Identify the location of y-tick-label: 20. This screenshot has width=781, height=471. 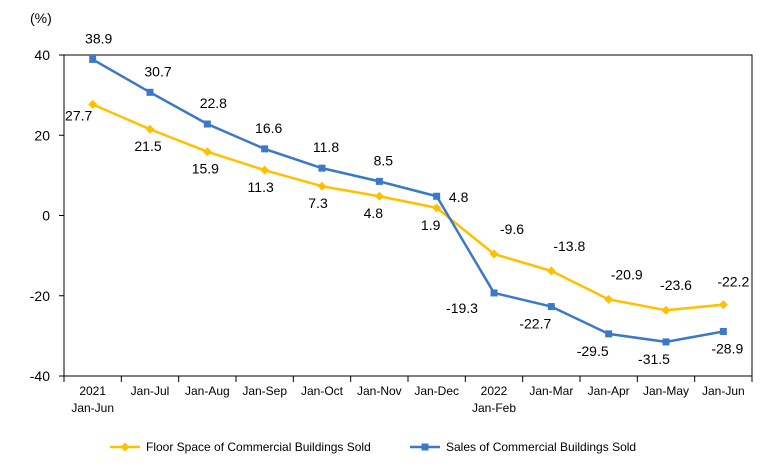
(42, 135).